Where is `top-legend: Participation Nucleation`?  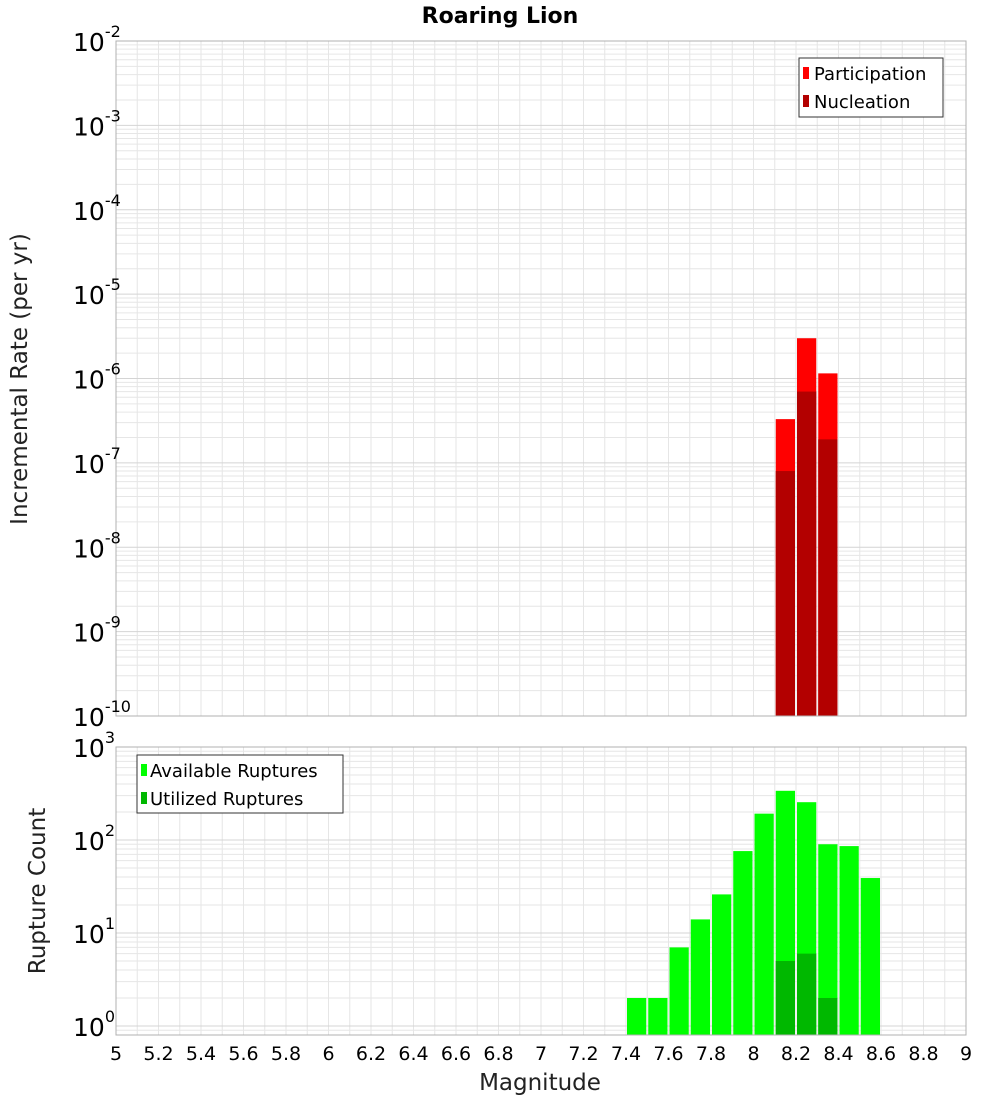 top-legend: Participation Nucleation is located at coordinates (871, 87).